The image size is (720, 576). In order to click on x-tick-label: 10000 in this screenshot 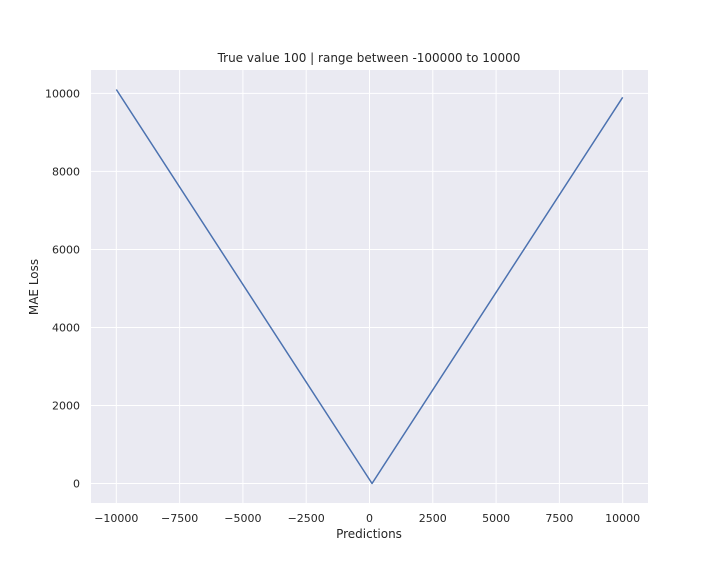, I will do `click(622, 518)`.